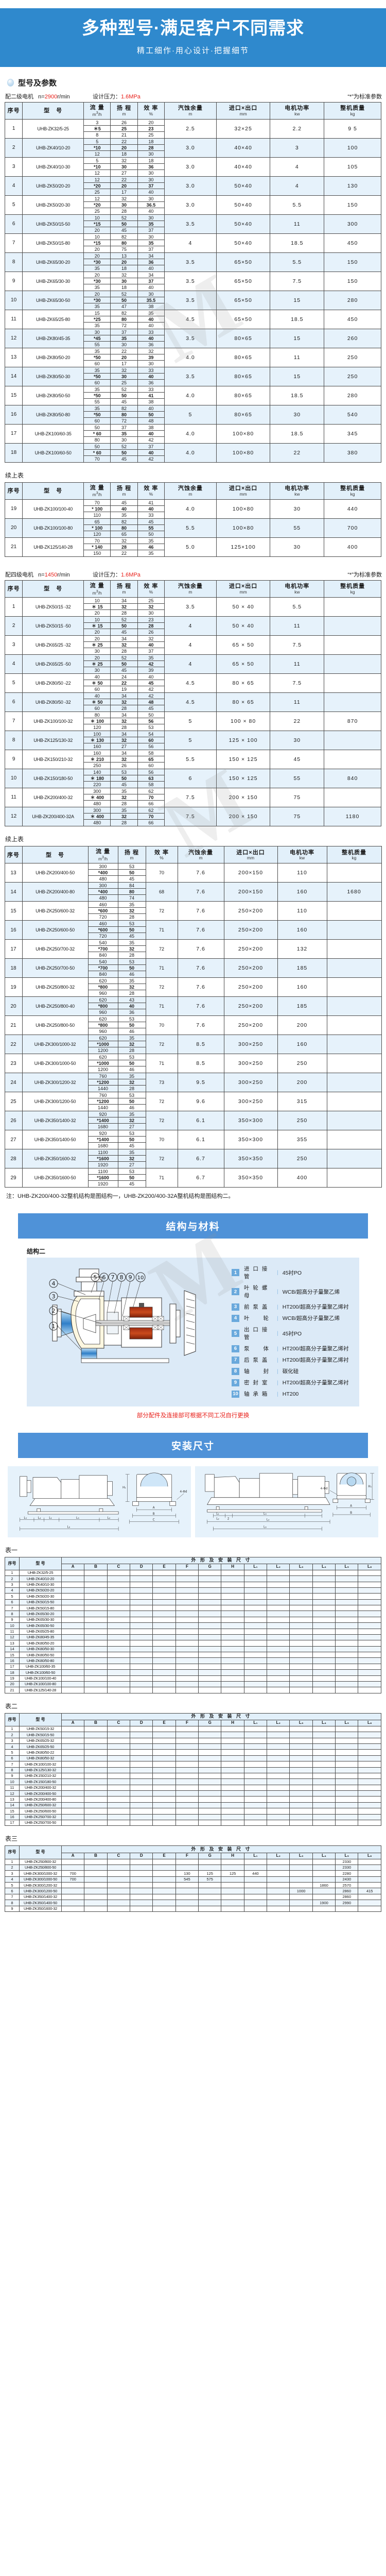 The width and height of the screenshot is (386, 2576). Describe the element at coordinates (244, 433) in the screenshot. I see `cell-ports: 100×80` at that location.